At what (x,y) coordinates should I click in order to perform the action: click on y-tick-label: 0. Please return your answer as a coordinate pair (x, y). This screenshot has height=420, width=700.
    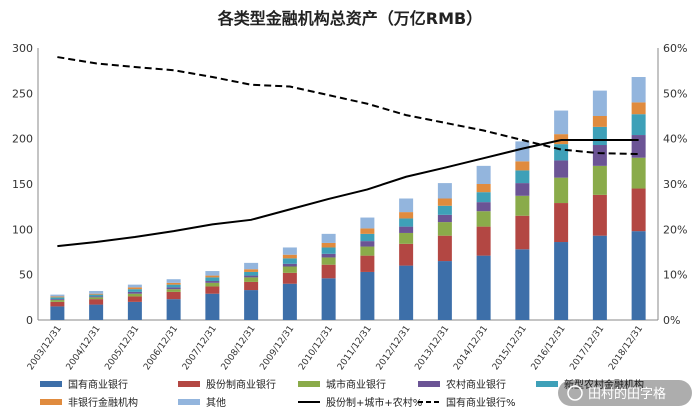
    Looking at the image, I should click on (29, 320).